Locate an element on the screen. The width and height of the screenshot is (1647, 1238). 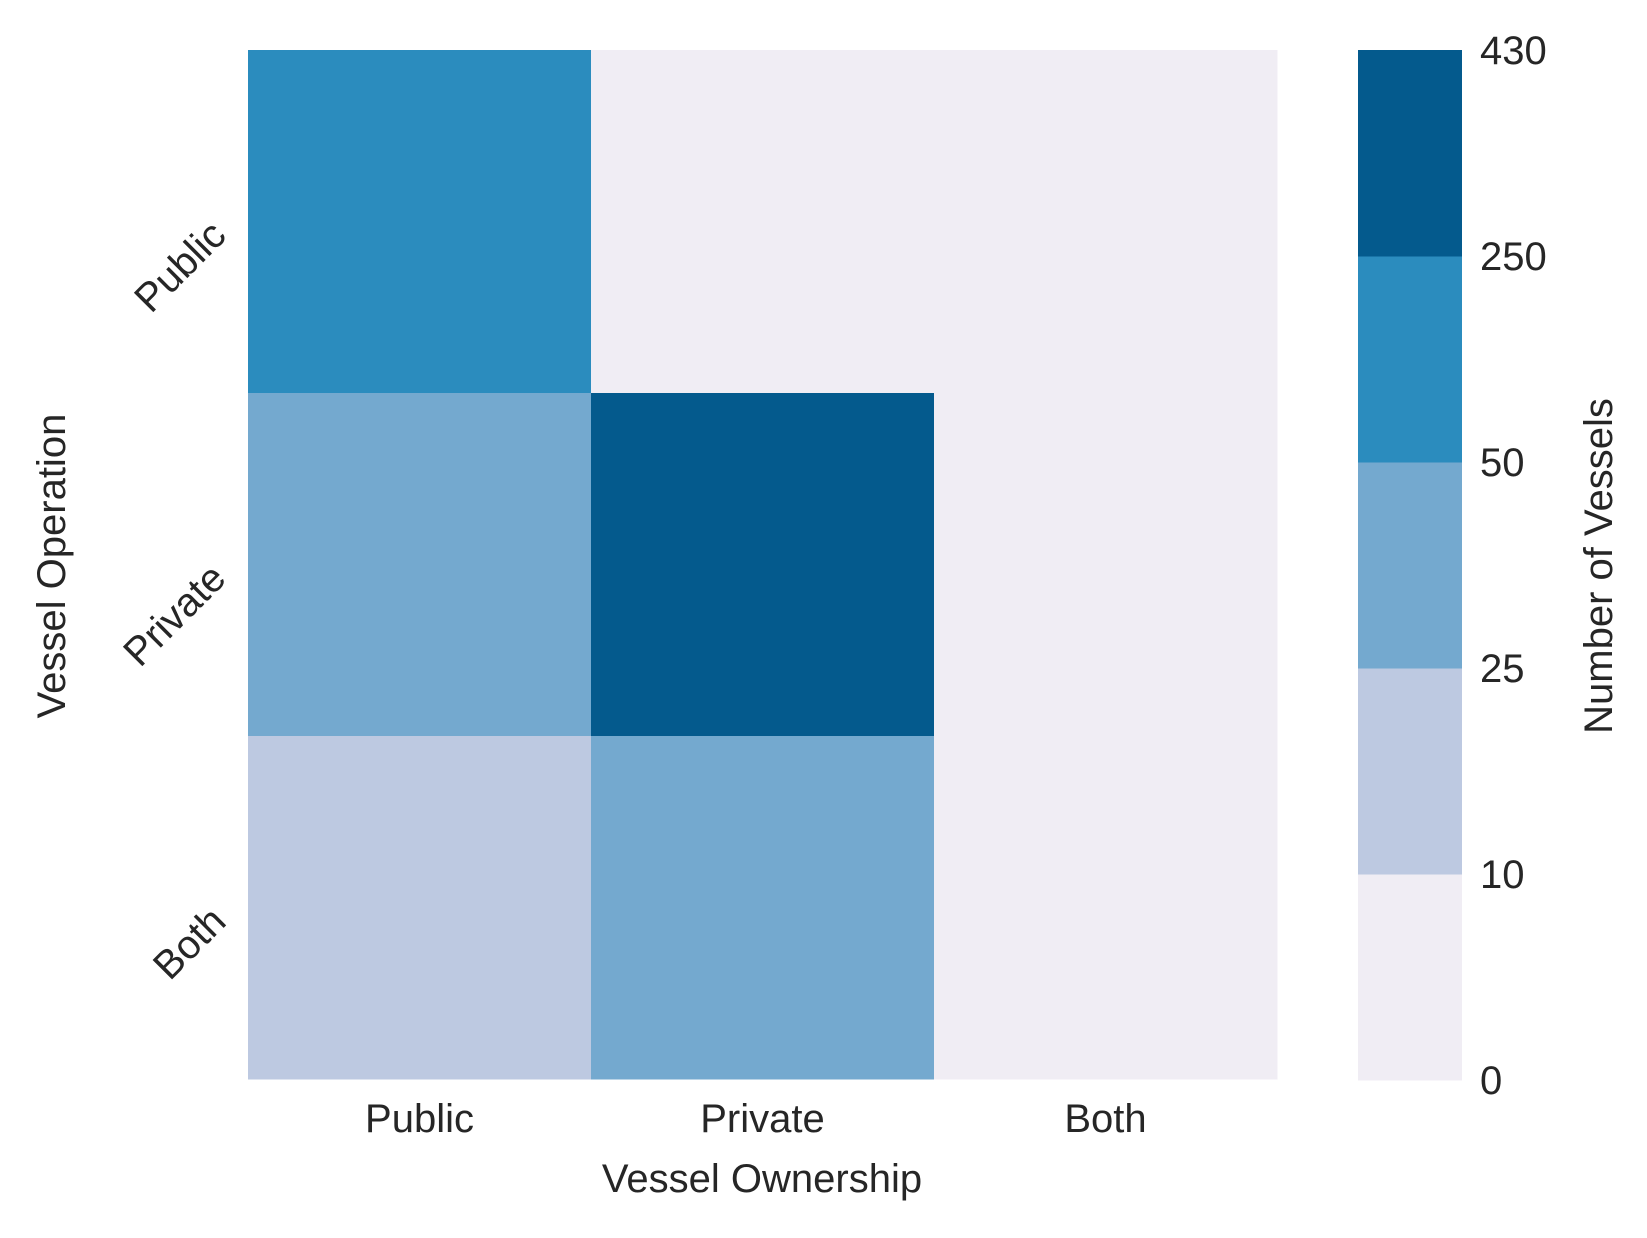
heatmap-cell-public-public is located at coordinates (420, 222).